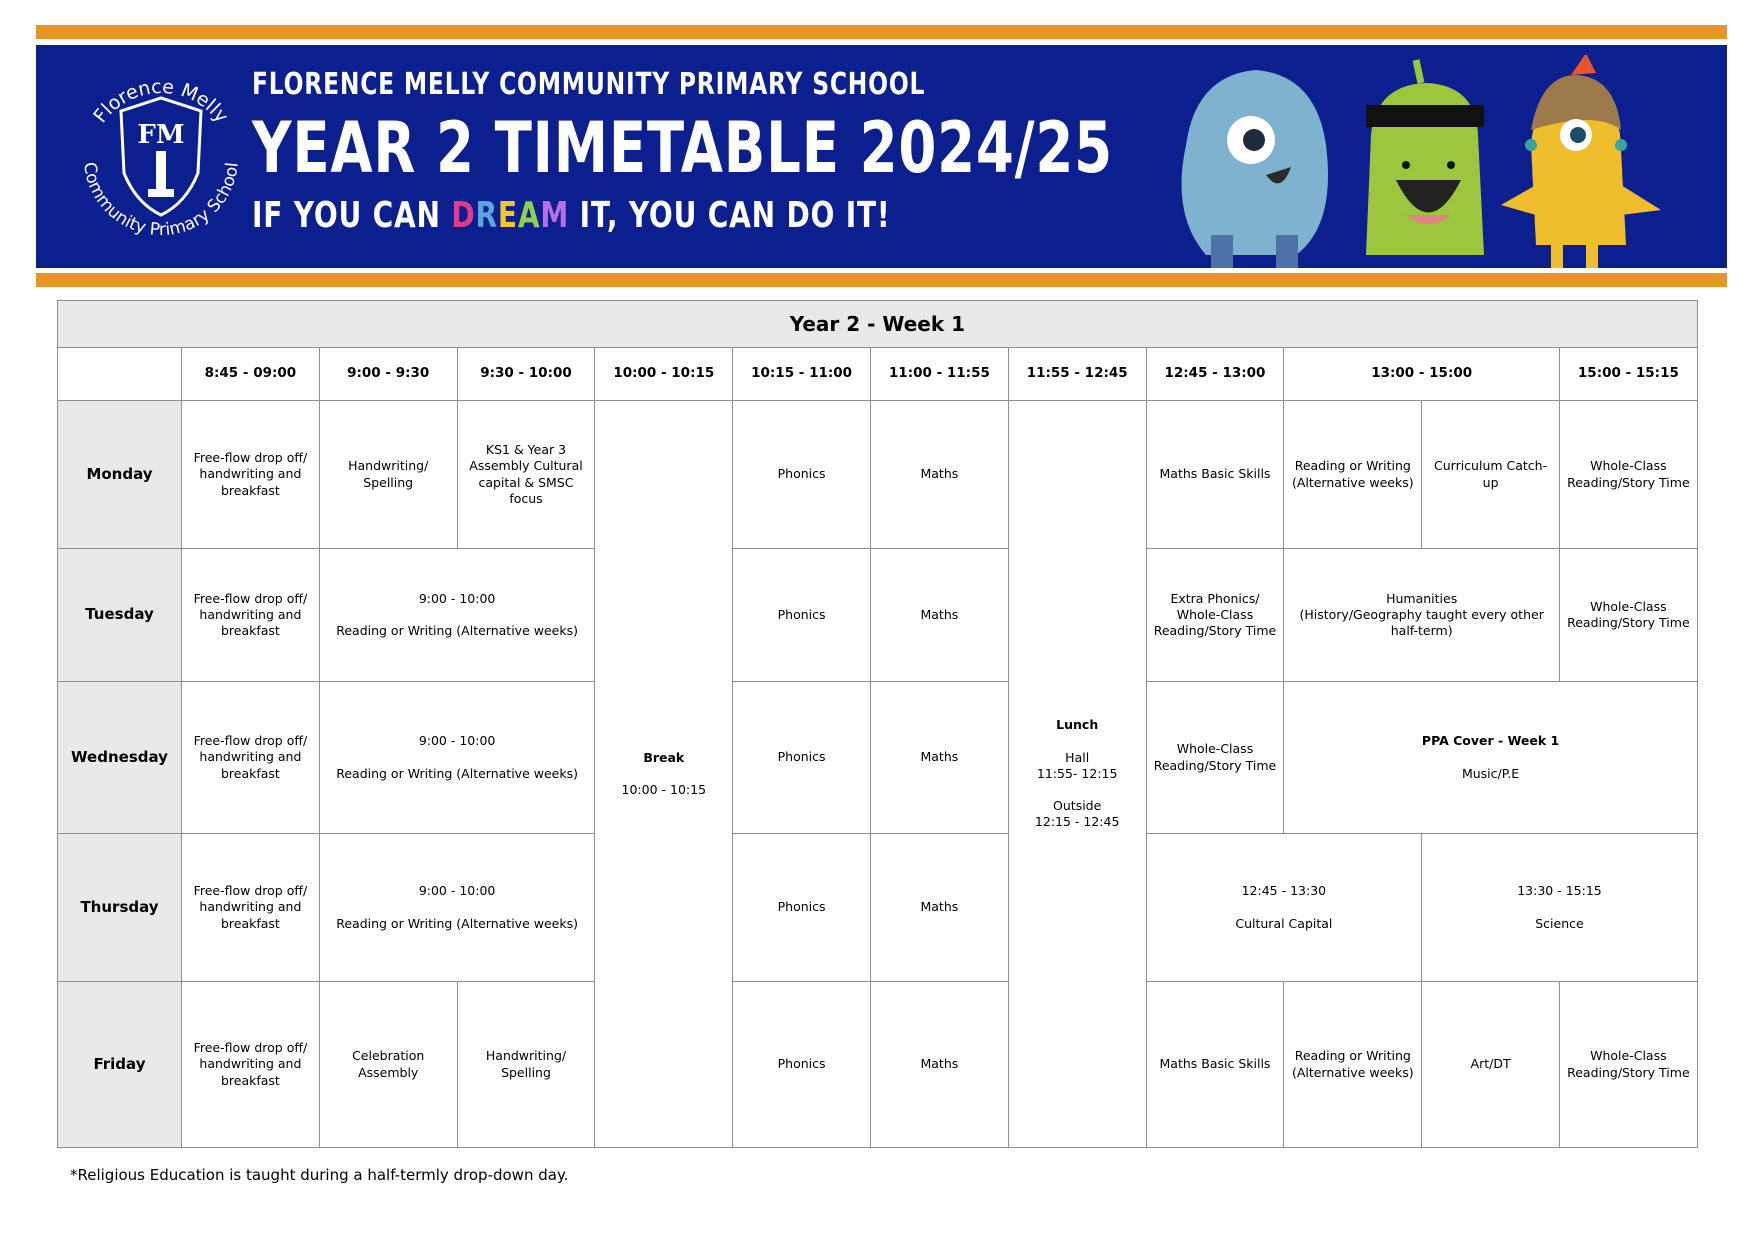  I want to click on column-header: 13:00 - 15:00, so click(1421, 374).